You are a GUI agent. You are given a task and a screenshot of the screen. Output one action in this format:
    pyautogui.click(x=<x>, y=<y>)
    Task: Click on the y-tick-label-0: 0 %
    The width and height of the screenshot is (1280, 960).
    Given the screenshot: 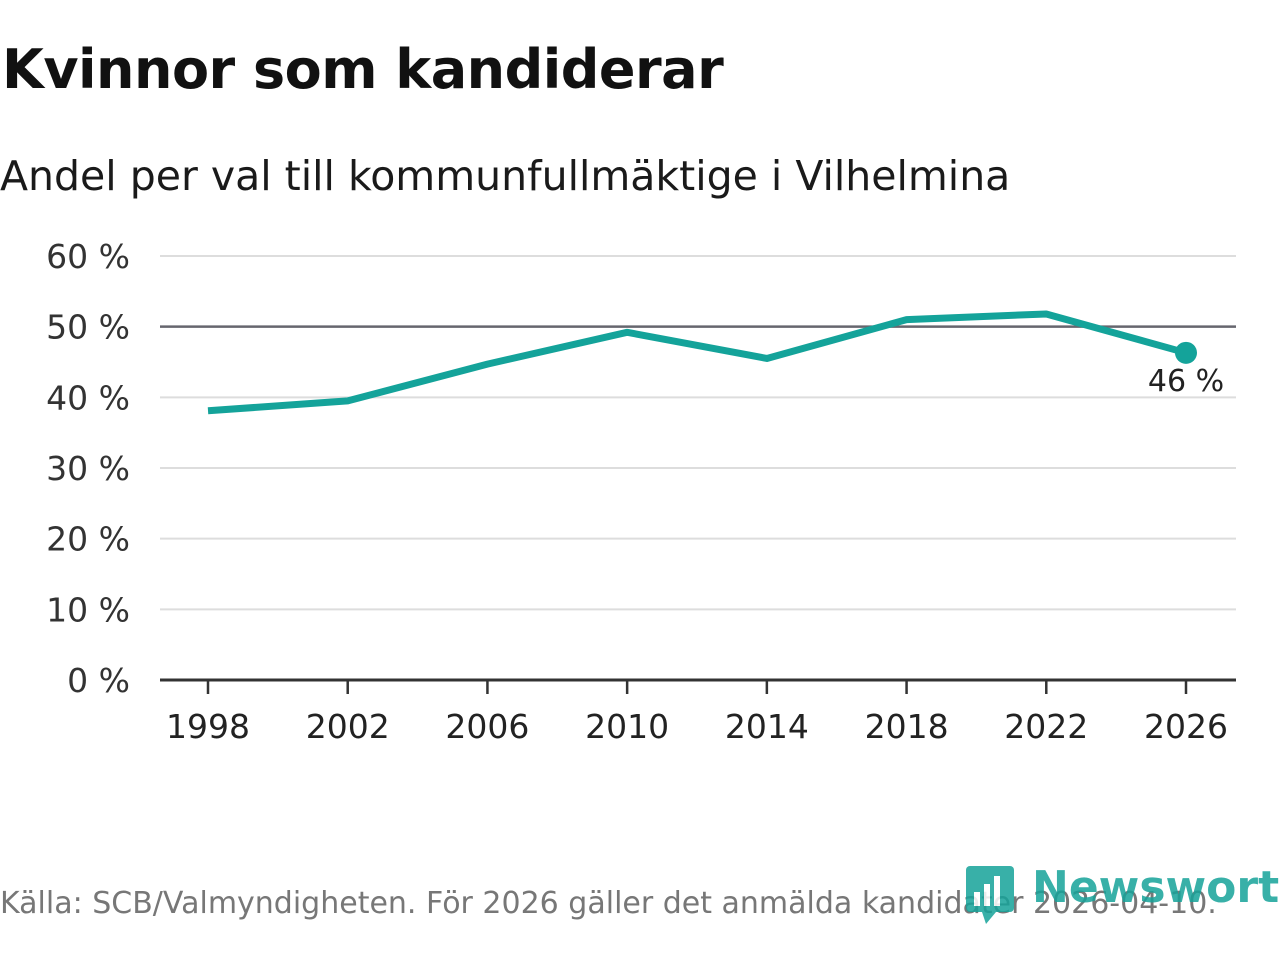 What is the action you would take?
    pyautogui.click(x=98, y=680)
    